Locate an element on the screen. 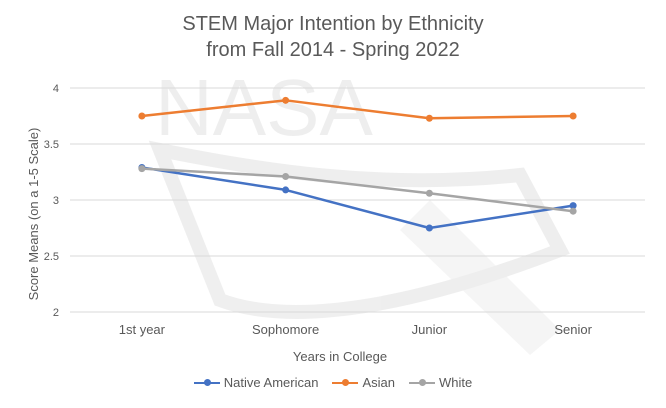 The image size is (666, 408). legend-item: White is located at coordinates (440, 382).